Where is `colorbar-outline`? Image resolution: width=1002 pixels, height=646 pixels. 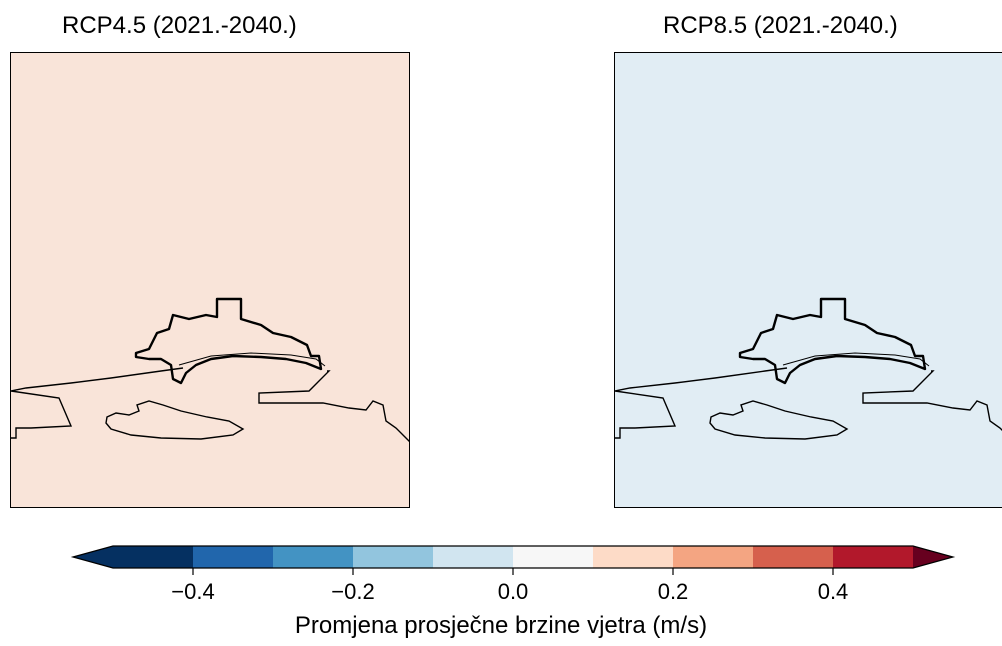
colorbar-outline is located at coordinates (513, 557).